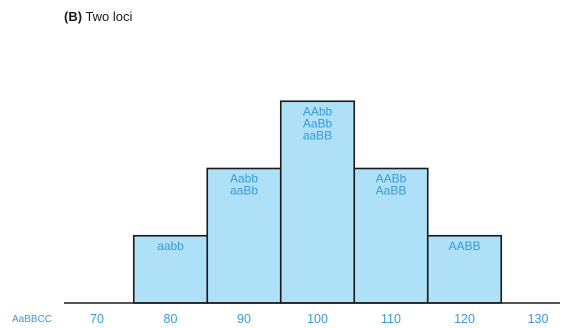 The width and height of the screenshot is (565, 328). What do you see at coordinates (109, 16) in the screenshot?
I see `panel-title-text: Two loci` at bounding box center [109, 16].